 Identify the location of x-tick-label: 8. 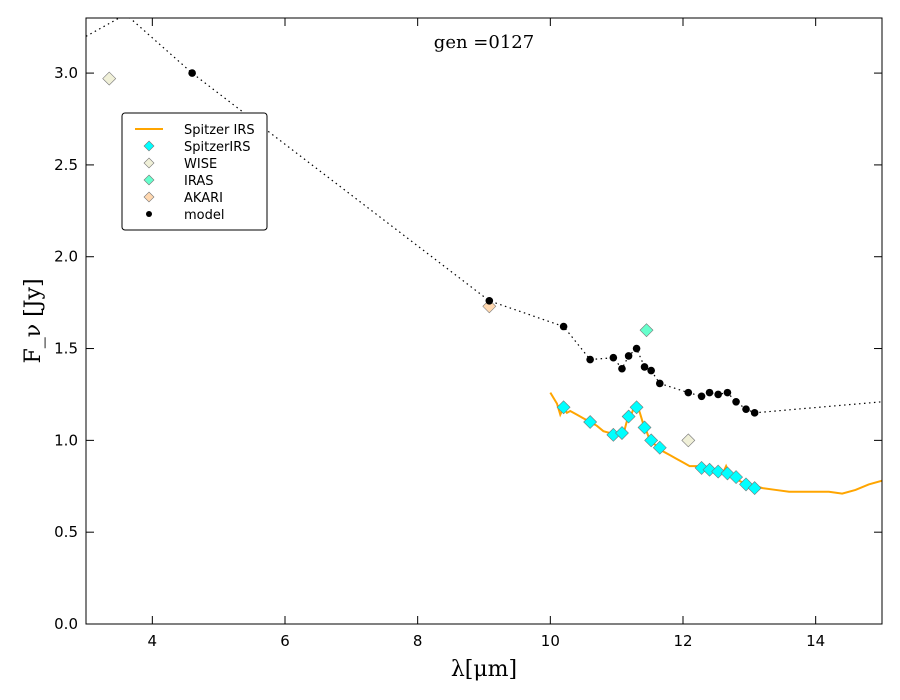
(418, 641).